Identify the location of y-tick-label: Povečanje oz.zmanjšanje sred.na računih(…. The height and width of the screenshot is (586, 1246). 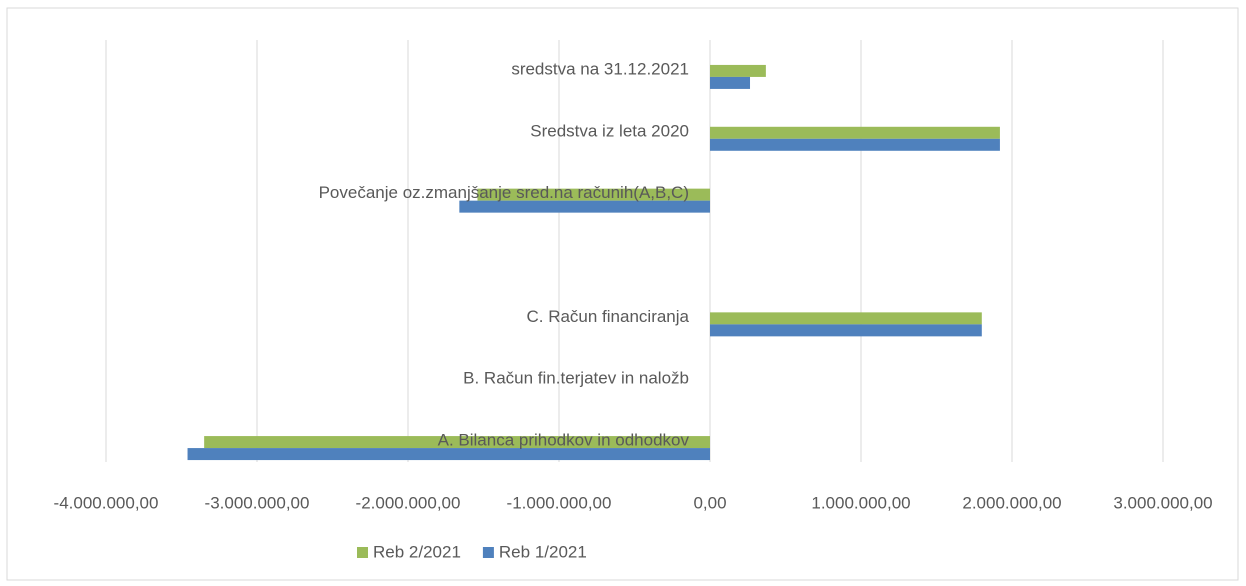
(504, 192).